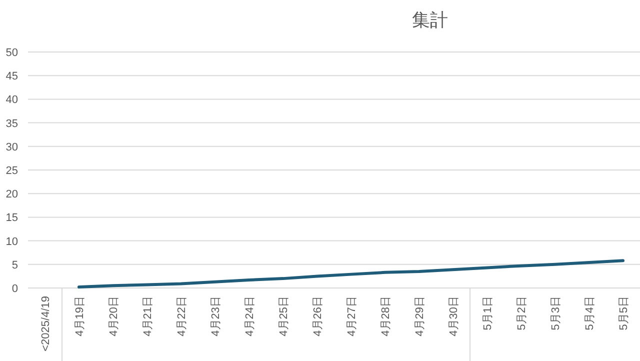 The height and width of the screenshot is (361, 640). I want to click on y-tick-label: 10, so click(12, 242).